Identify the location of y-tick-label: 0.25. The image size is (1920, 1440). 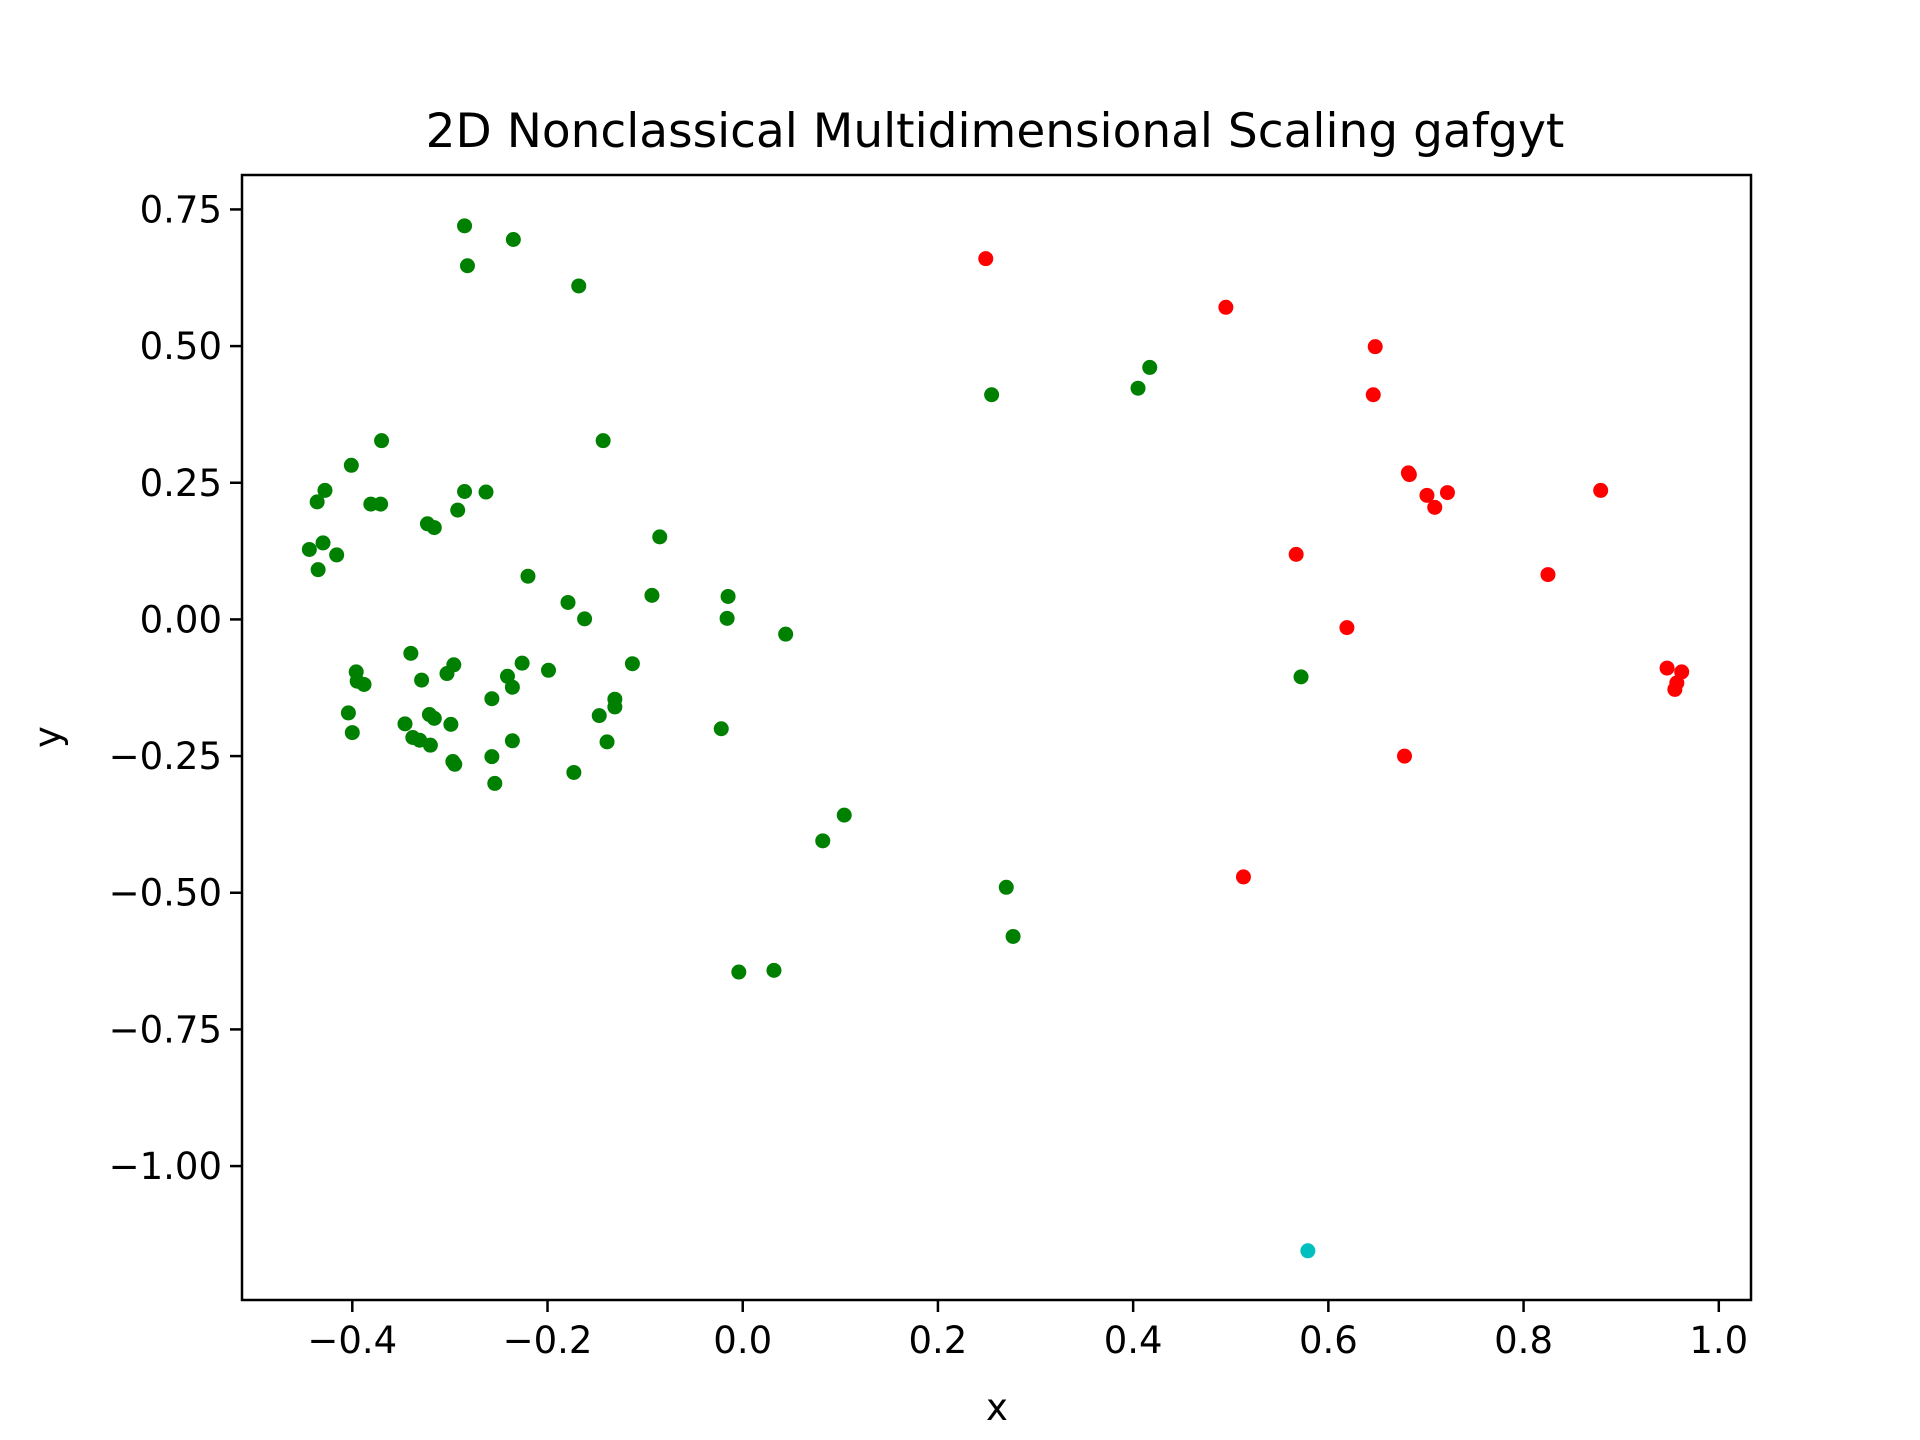
(181, 483).